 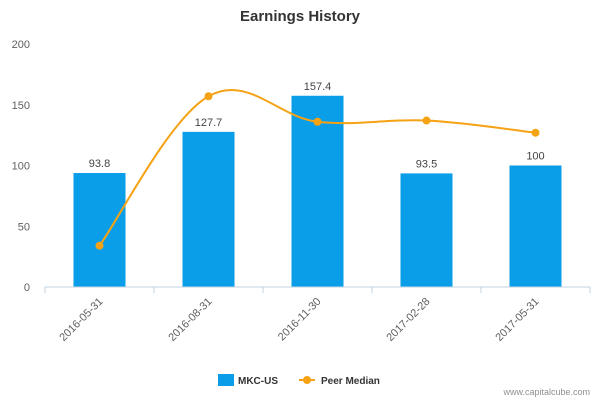 I want to click on x-tick-label: 2016-11-30, so click(x=300, y=320).